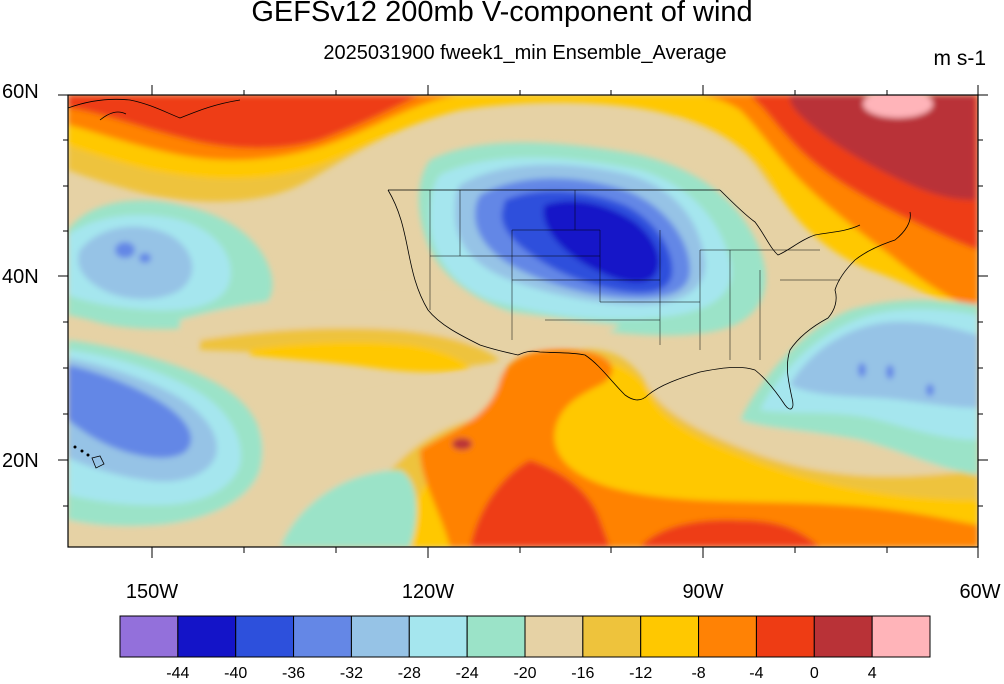 The width and height of the screenshot is (1004, 684). Describe the element at coordinates (152, 592) in the screenshot. I see `lon-label-150w: 150W` at that location.